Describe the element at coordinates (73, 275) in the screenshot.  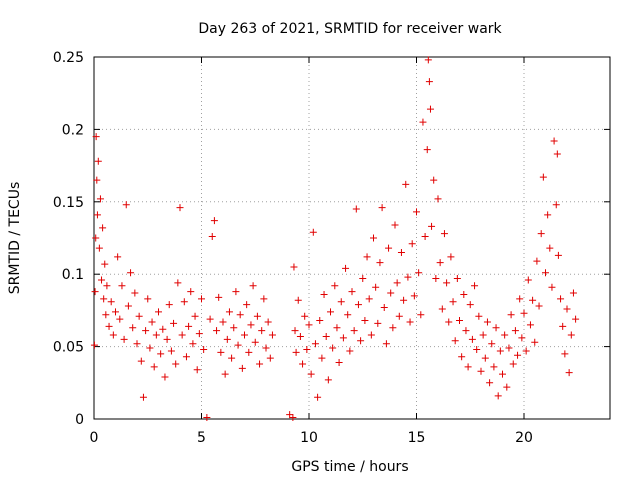
I see `y-tick-label: 0.1` at that location.